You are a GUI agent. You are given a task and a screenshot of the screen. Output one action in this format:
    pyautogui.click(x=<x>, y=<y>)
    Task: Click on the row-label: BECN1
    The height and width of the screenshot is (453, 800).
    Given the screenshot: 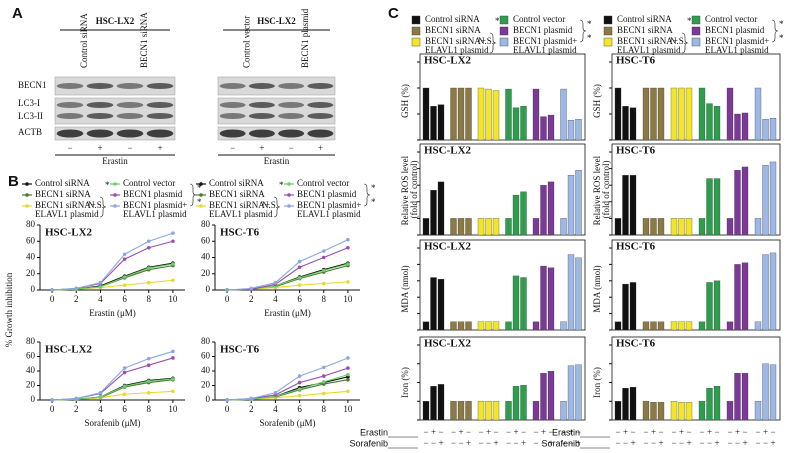 What is the action you would take?
    pyautogui.click(x=32, y=85)
    